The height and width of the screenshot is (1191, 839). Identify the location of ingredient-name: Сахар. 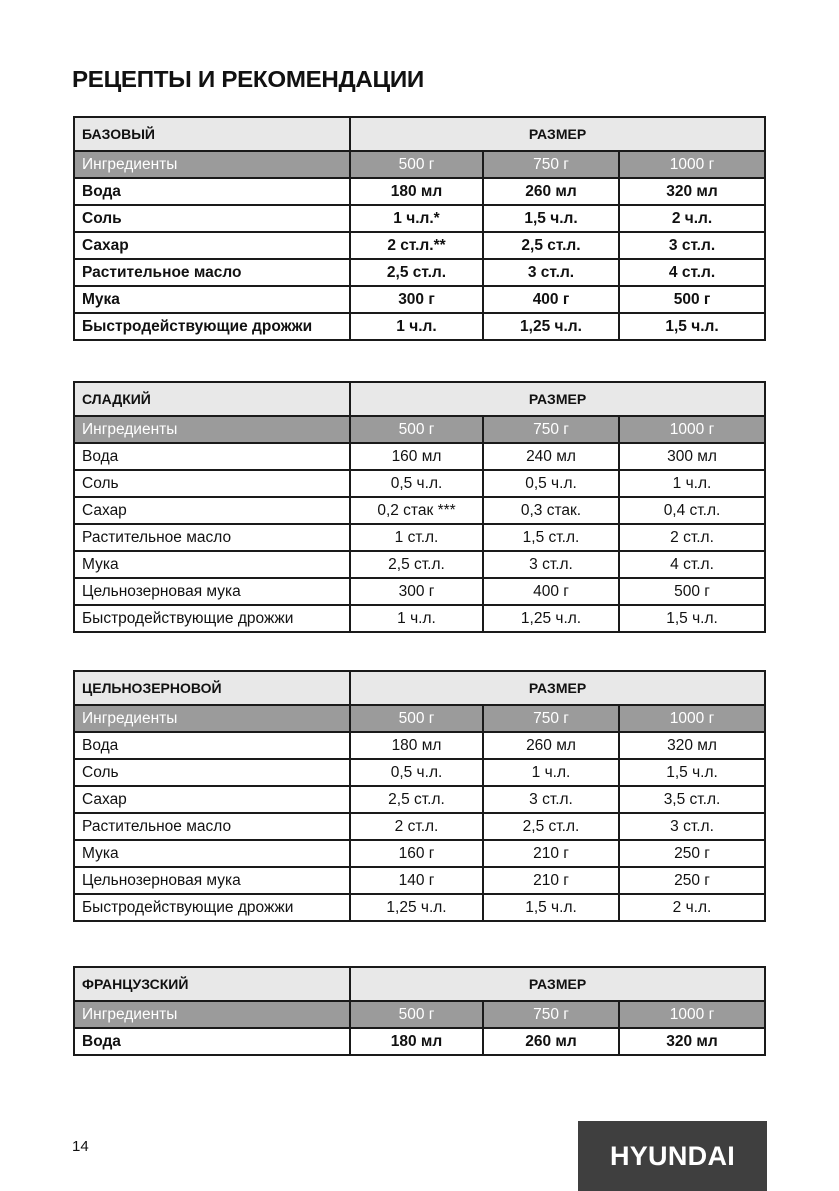
(212, 245).